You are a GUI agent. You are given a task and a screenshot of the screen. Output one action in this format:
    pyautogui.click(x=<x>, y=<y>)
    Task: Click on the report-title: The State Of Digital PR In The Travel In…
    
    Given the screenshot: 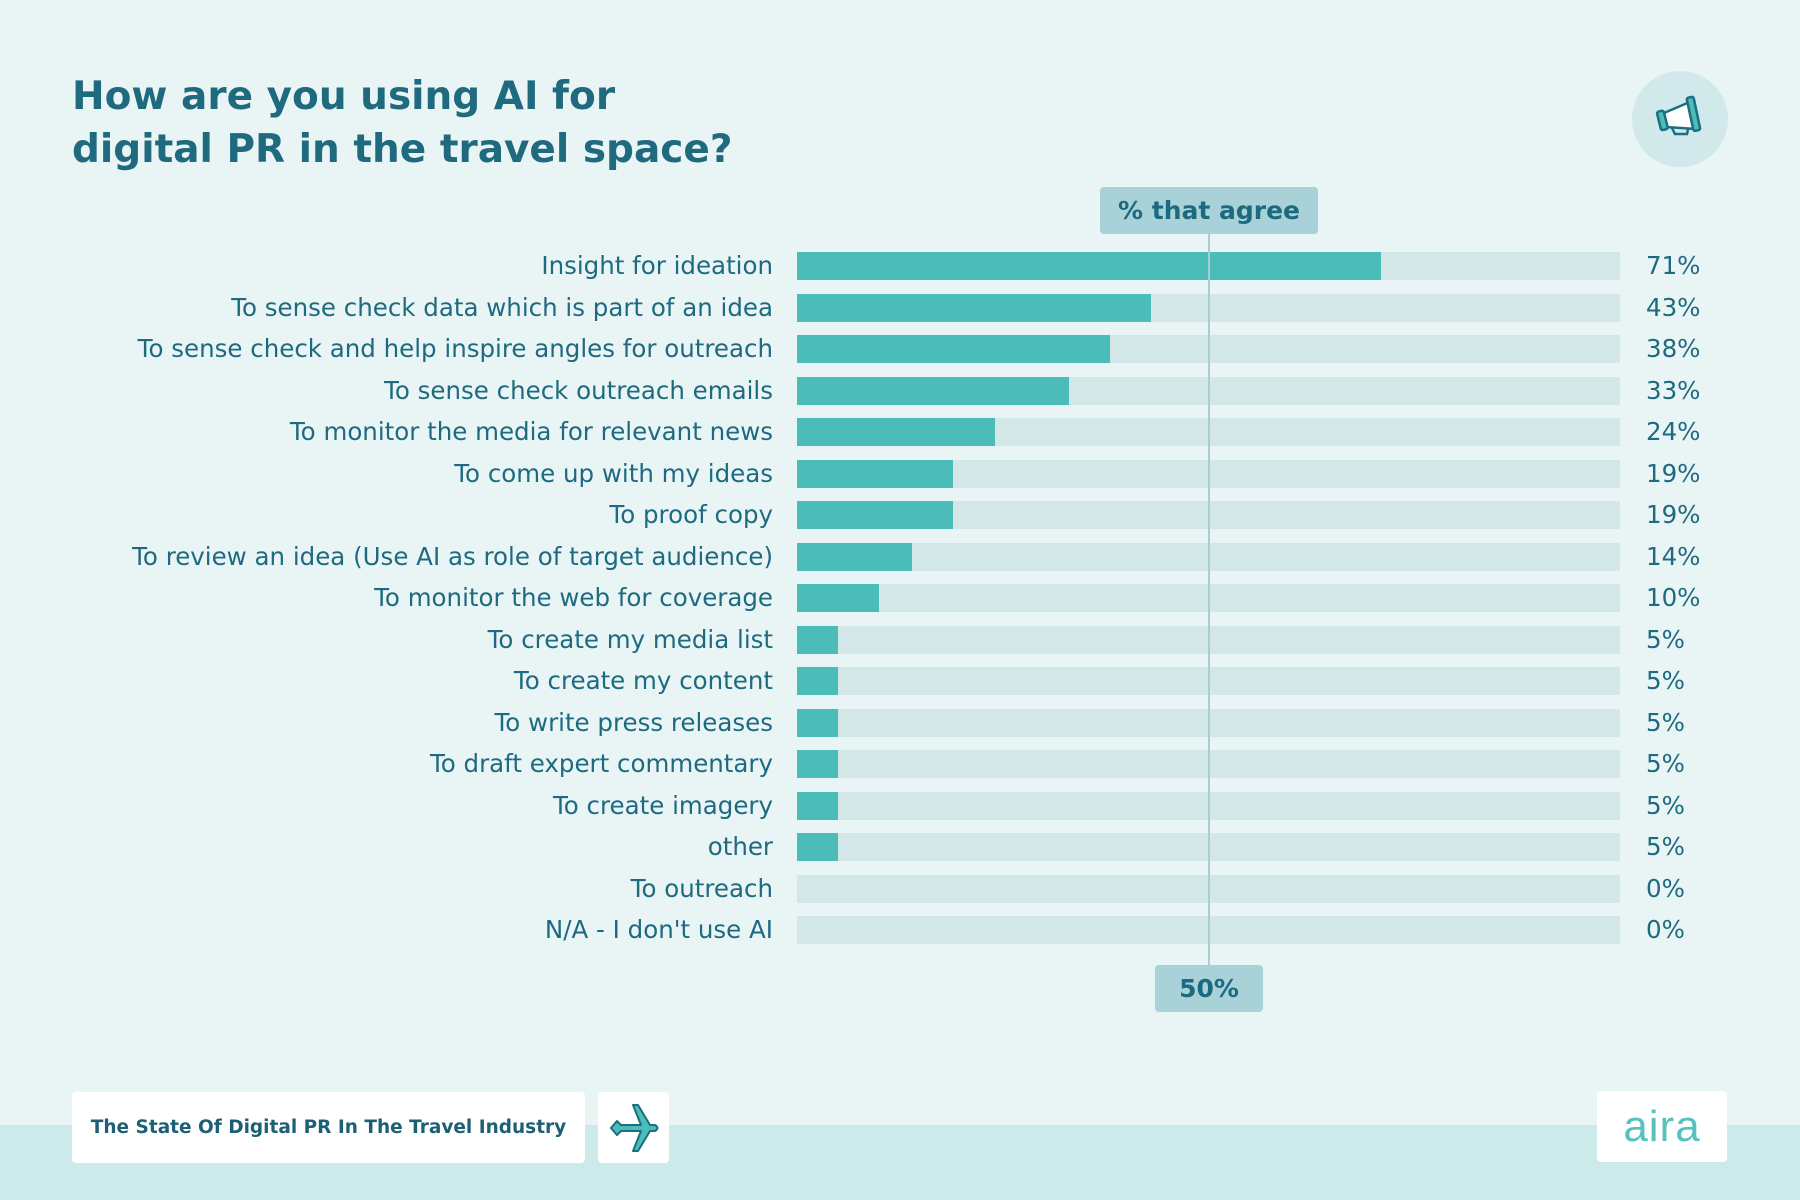 What is the action you would take?
    pyautogui.click(x=328, y=1127)
    